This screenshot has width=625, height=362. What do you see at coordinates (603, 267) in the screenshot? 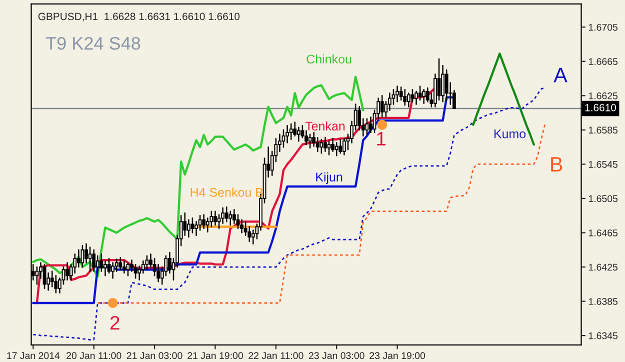
I see `y-tick-label: 1.6425` at bounding box center [603, 267].